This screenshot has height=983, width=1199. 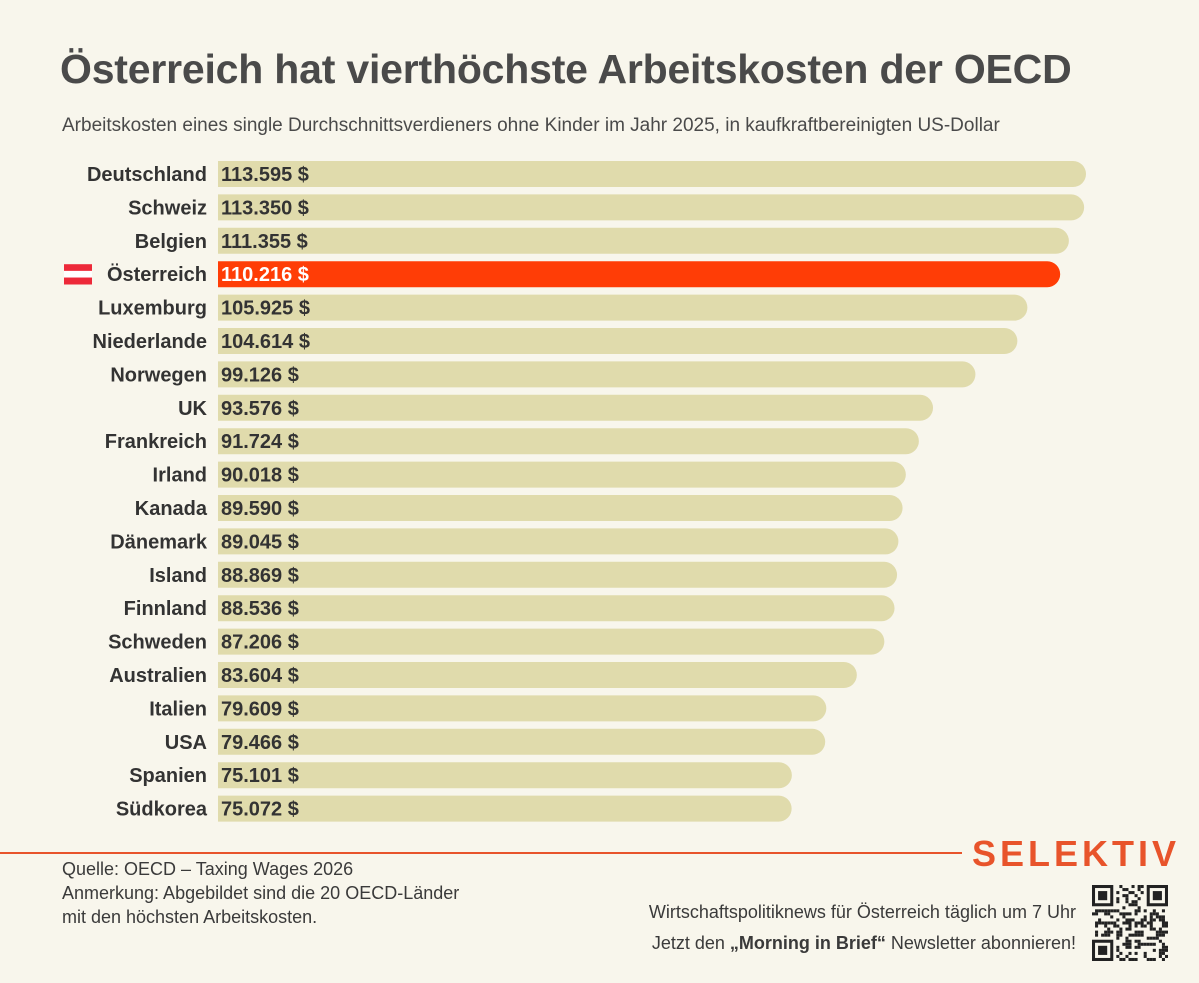 I want to click on bar-luxemburg, so click(x=623, y=307).